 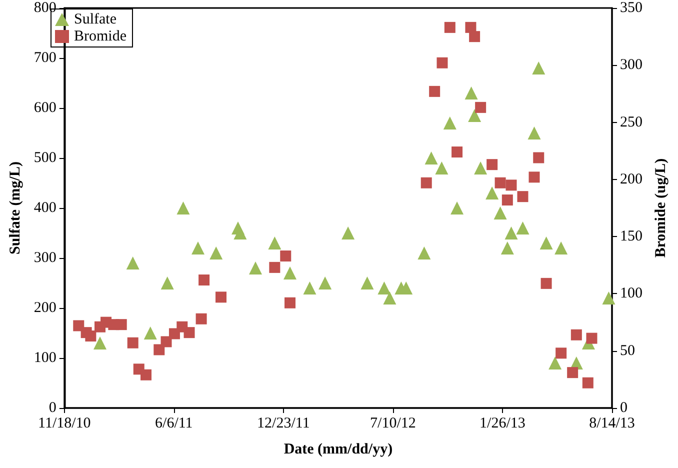 I want to click on y2-tick-label: 100, so click(x=631, y=294).